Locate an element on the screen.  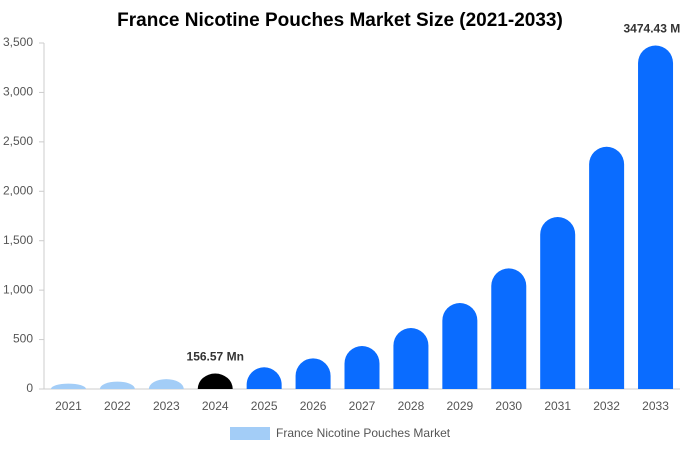
x-tick-label: 2029 is located at coordinates (459, 406).